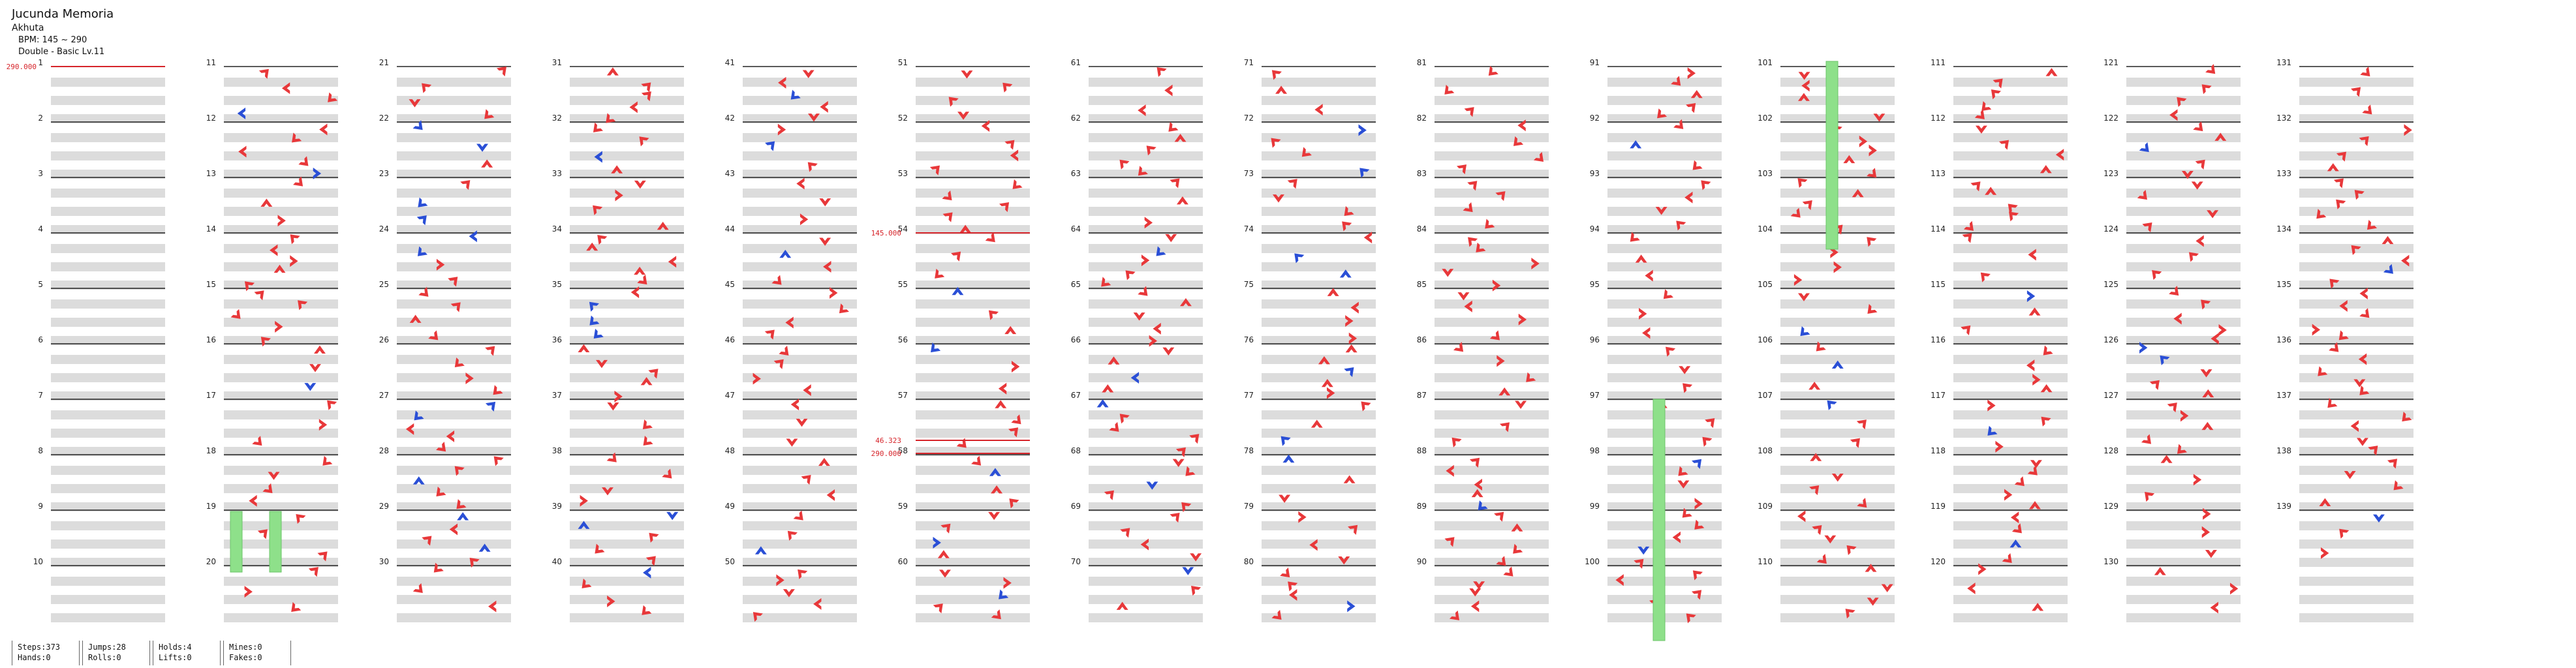 The height and width of the screenshot is (668, 2576). Describe the element at coordinates (272, 90) in the screenshot. I see `measure-11: 11` at that location.